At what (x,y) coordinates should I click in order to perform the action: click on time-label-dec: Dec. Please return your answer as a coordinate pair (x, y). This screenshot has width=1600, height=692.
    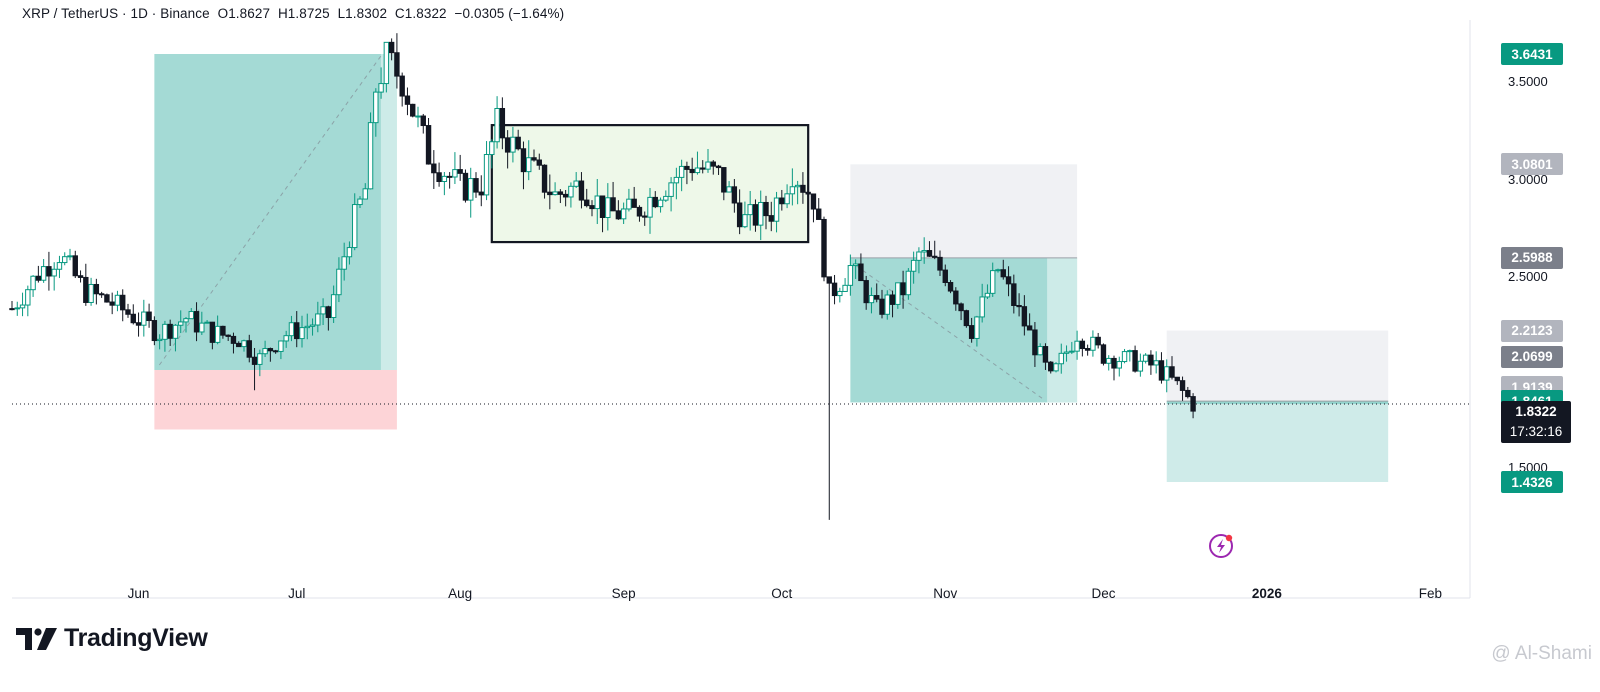
    Looking at the image, I should click on (1103, 593).